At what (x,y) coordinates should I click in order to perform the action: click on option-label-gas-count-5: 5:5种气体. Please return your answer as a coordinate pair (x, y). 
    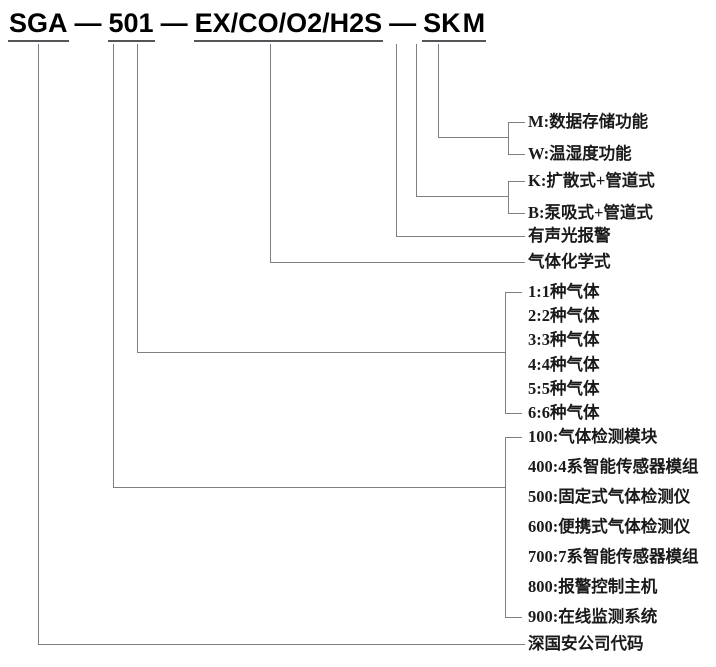
    Looking at the image, I should click on (564, 388).